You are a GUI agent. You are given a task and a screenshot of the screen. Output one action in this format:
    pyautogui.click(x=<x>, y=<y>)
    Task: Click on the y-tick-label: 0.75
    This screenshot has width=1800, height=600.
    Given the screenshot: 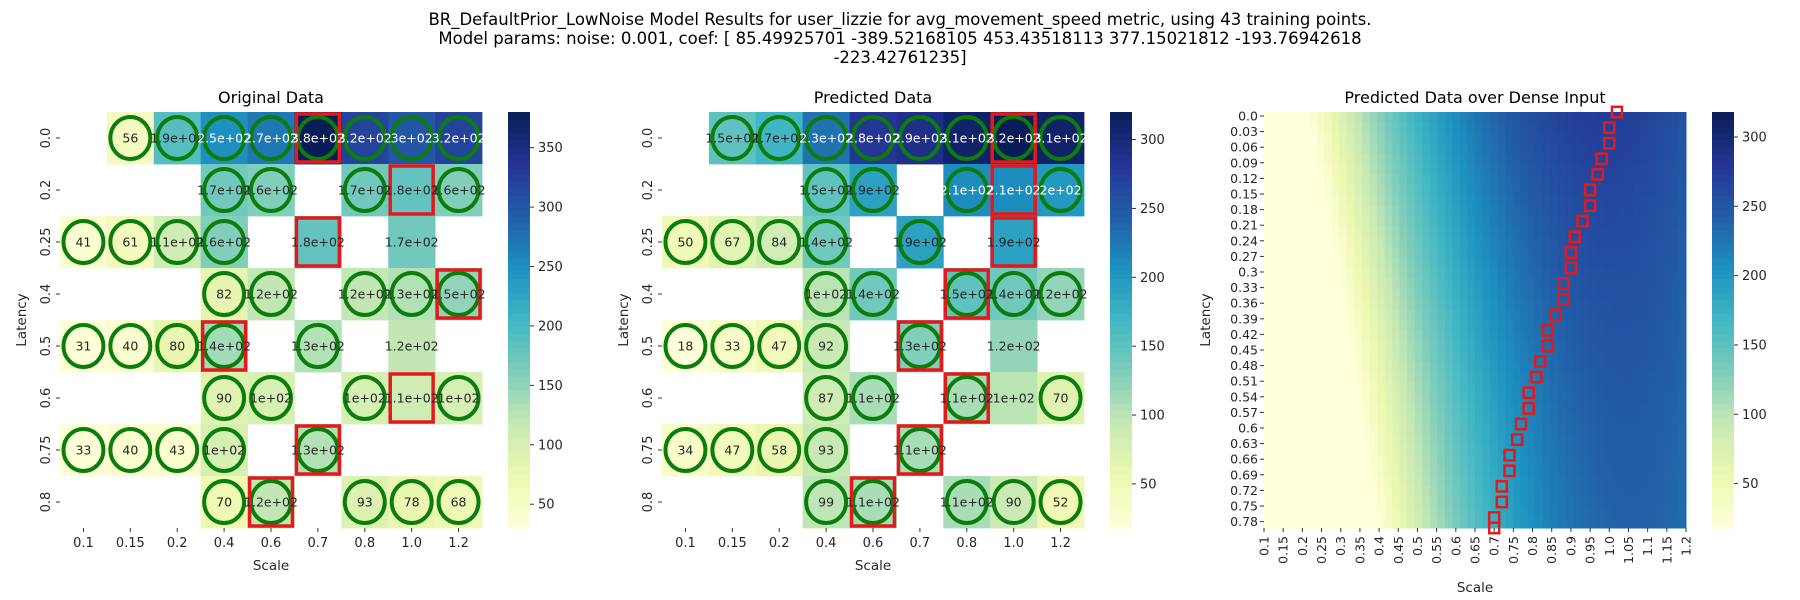 What is the action you would take?
    pyautogui.click(x=648, y=450)
    